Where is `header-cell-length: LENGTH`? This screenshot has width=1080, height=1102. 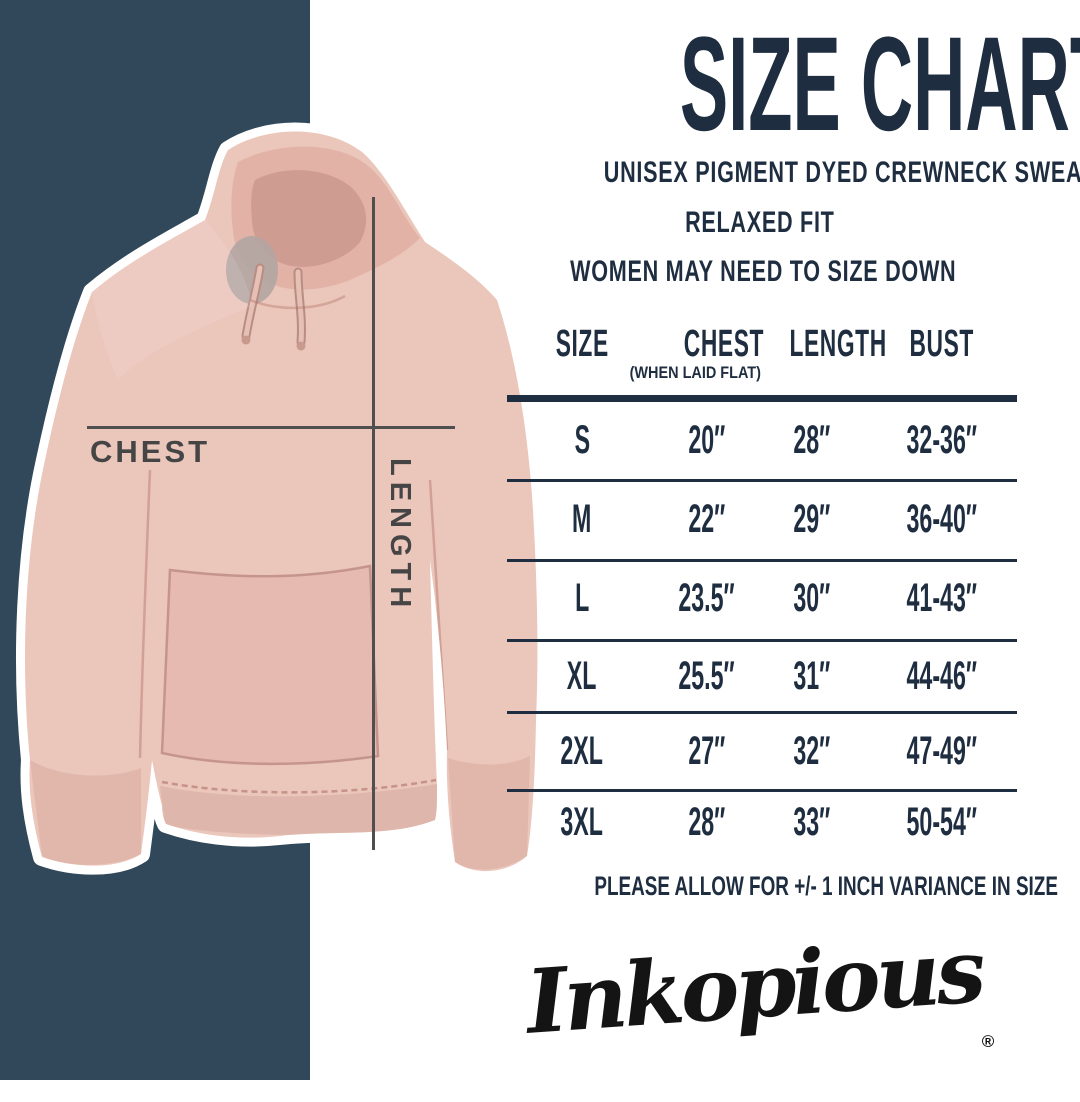 header-cell-length: LENGTH is located at coordinates (838, 344).